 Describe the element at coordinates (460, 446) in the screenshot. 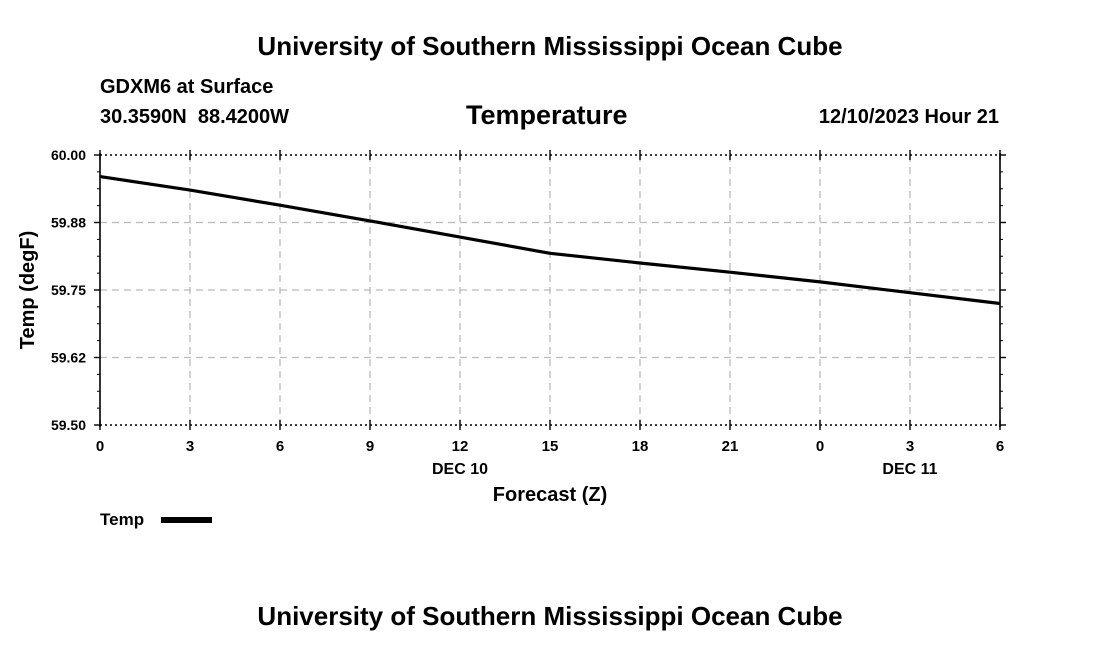

I see `x-tick-label: 12` at that location.